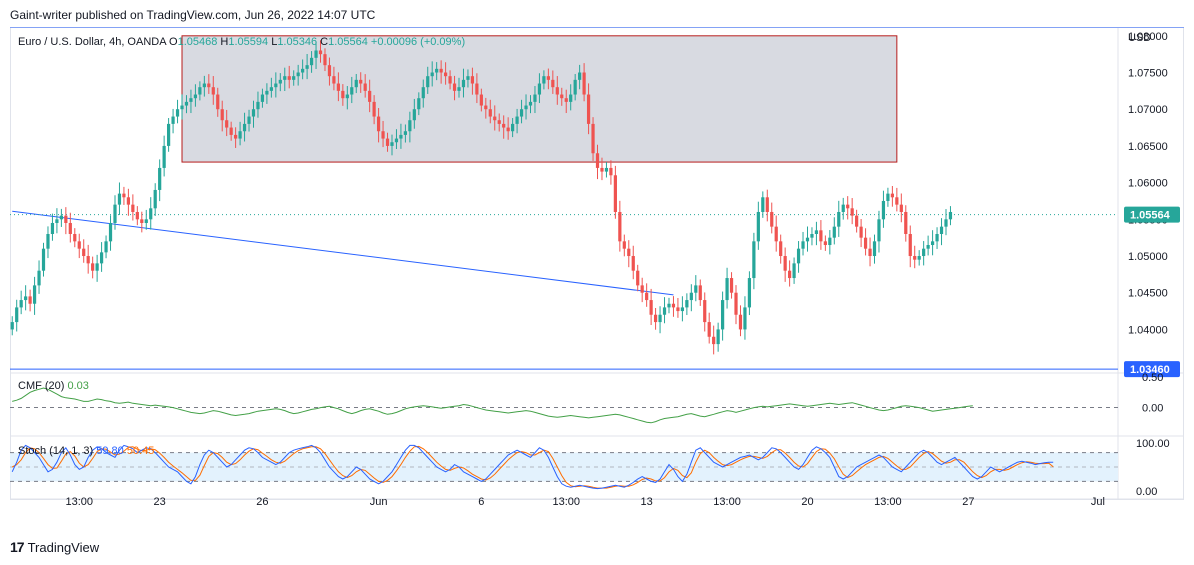 The height and width of the screenshot is (565, 1194). What do you see at coordinates (1148, 147) in the screenshot?
I see `price-tick-label: 1.06500` at bounding box center [1148, 147].